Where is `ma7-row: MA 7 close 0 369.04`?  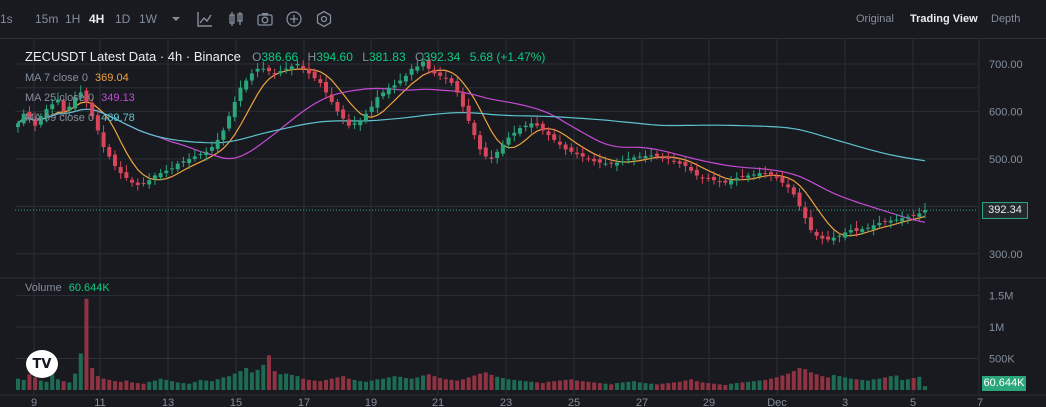 ma7-row: MA 7 close 0 369.04 is located at coordinates (285, 78).